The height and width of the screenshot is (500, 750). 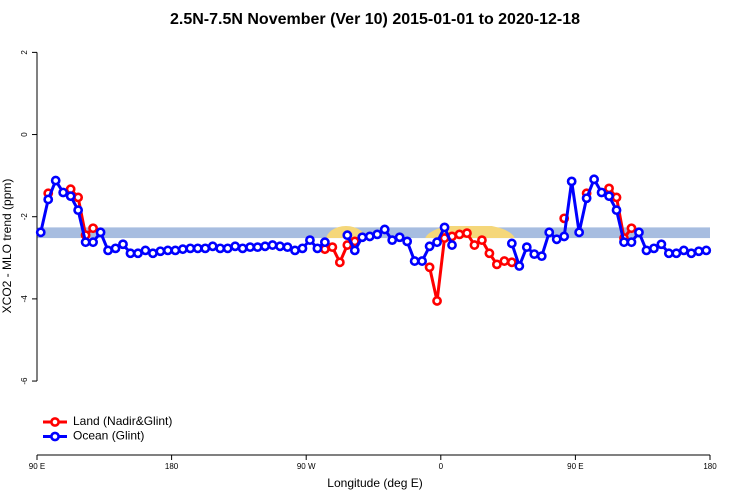 What do you see at coordinates (24, 134) in the screenshot?
I see `y-tick-label: 0` at bounding box center [24, 134].